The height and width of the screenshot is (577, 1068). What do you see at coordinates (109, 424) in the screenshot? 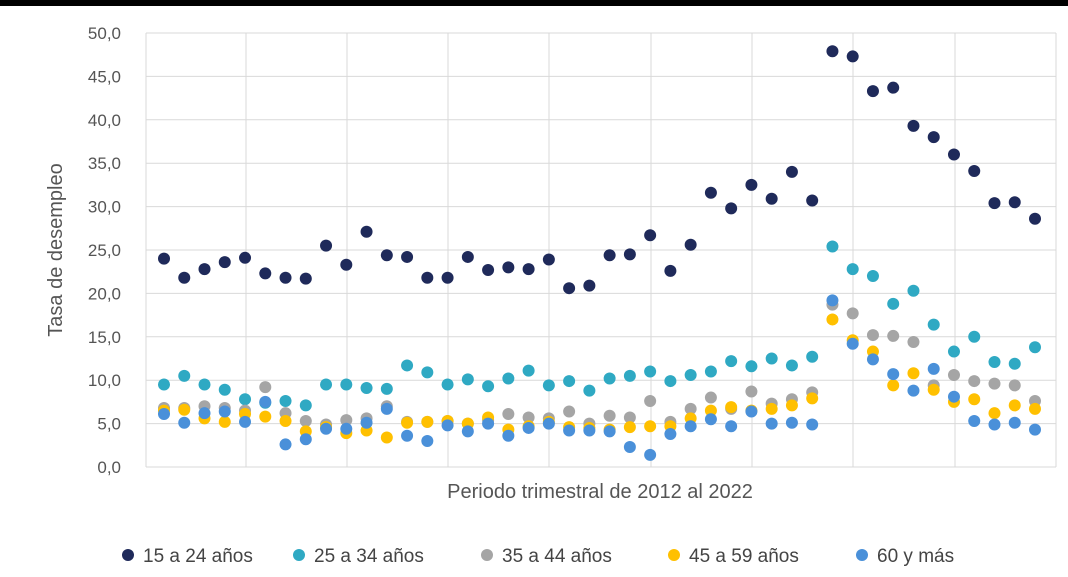
I see `y-tick-label: 5,0` at bounding box center [109, 424].